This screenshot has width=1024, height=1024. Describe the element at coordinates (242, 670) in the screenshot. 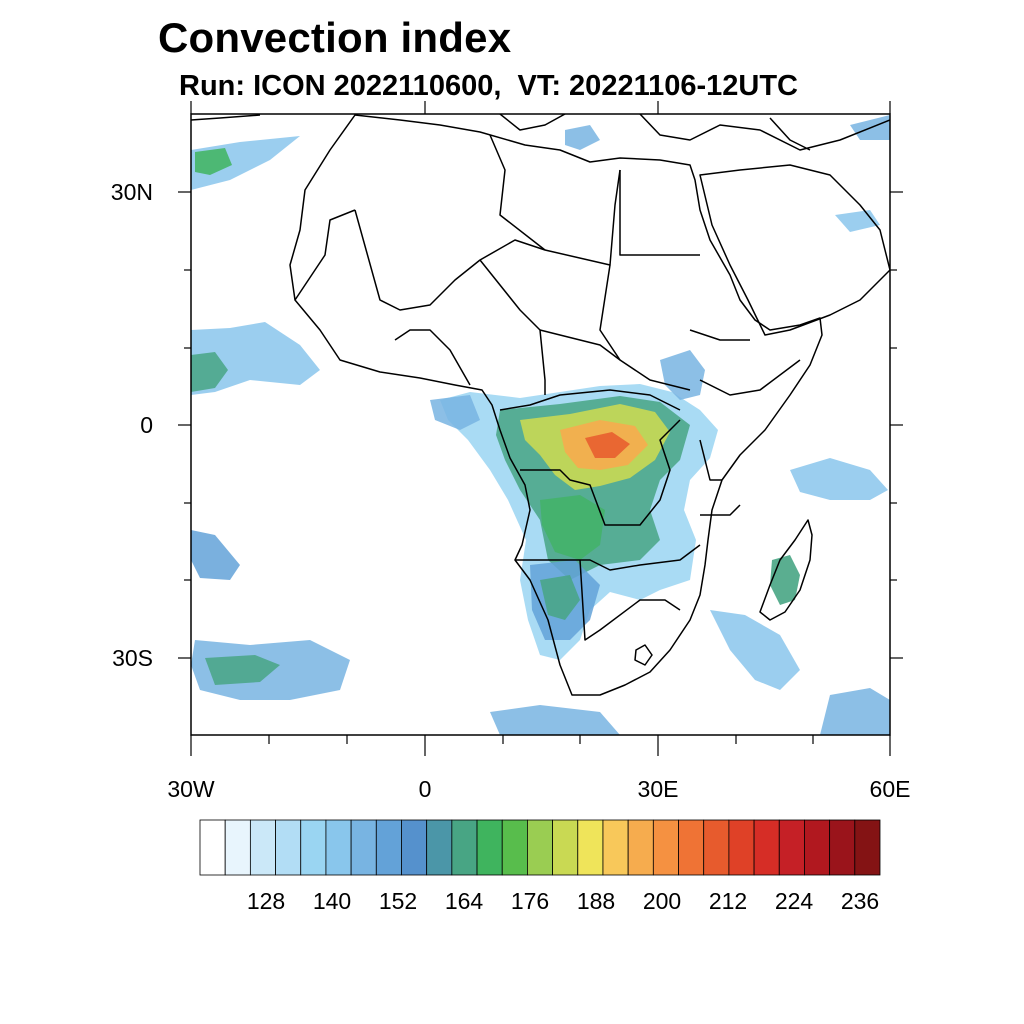

I see `convection-field-south-atlantic-core` at that location.